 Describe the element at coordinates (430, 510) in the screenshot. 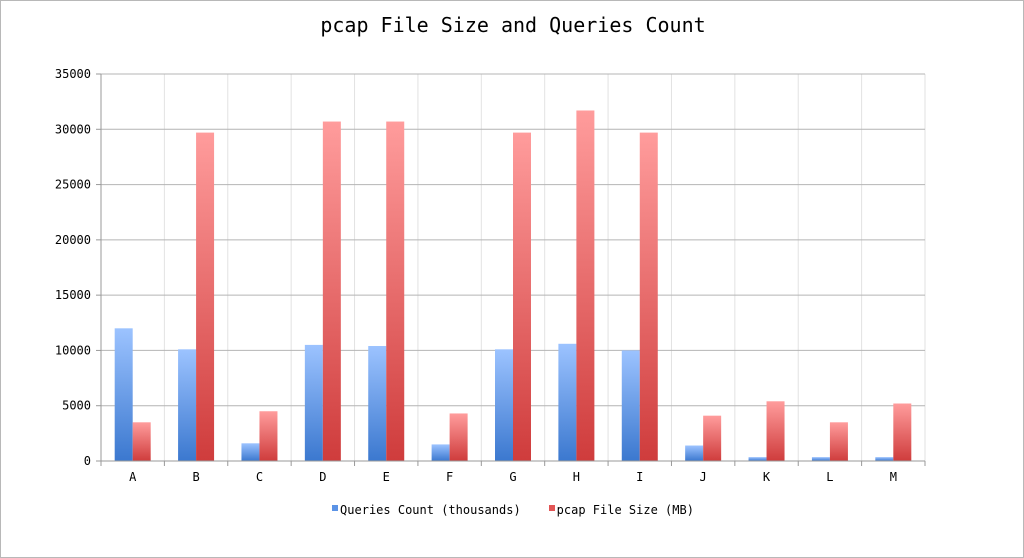

I see `legend-label: Queries Count (thousands)` at that location.